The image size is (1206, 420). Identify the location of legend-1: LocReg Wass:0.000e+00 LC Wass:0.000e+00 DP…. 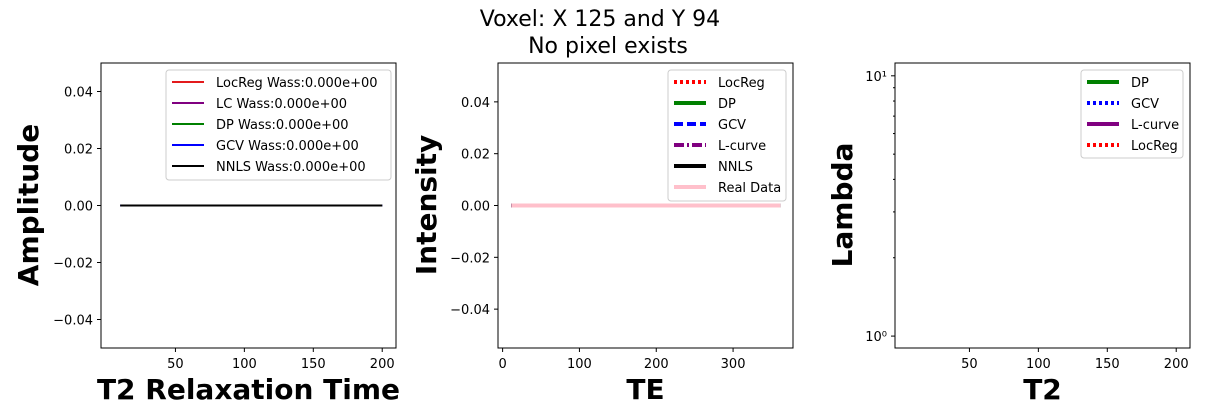
(278, 125).